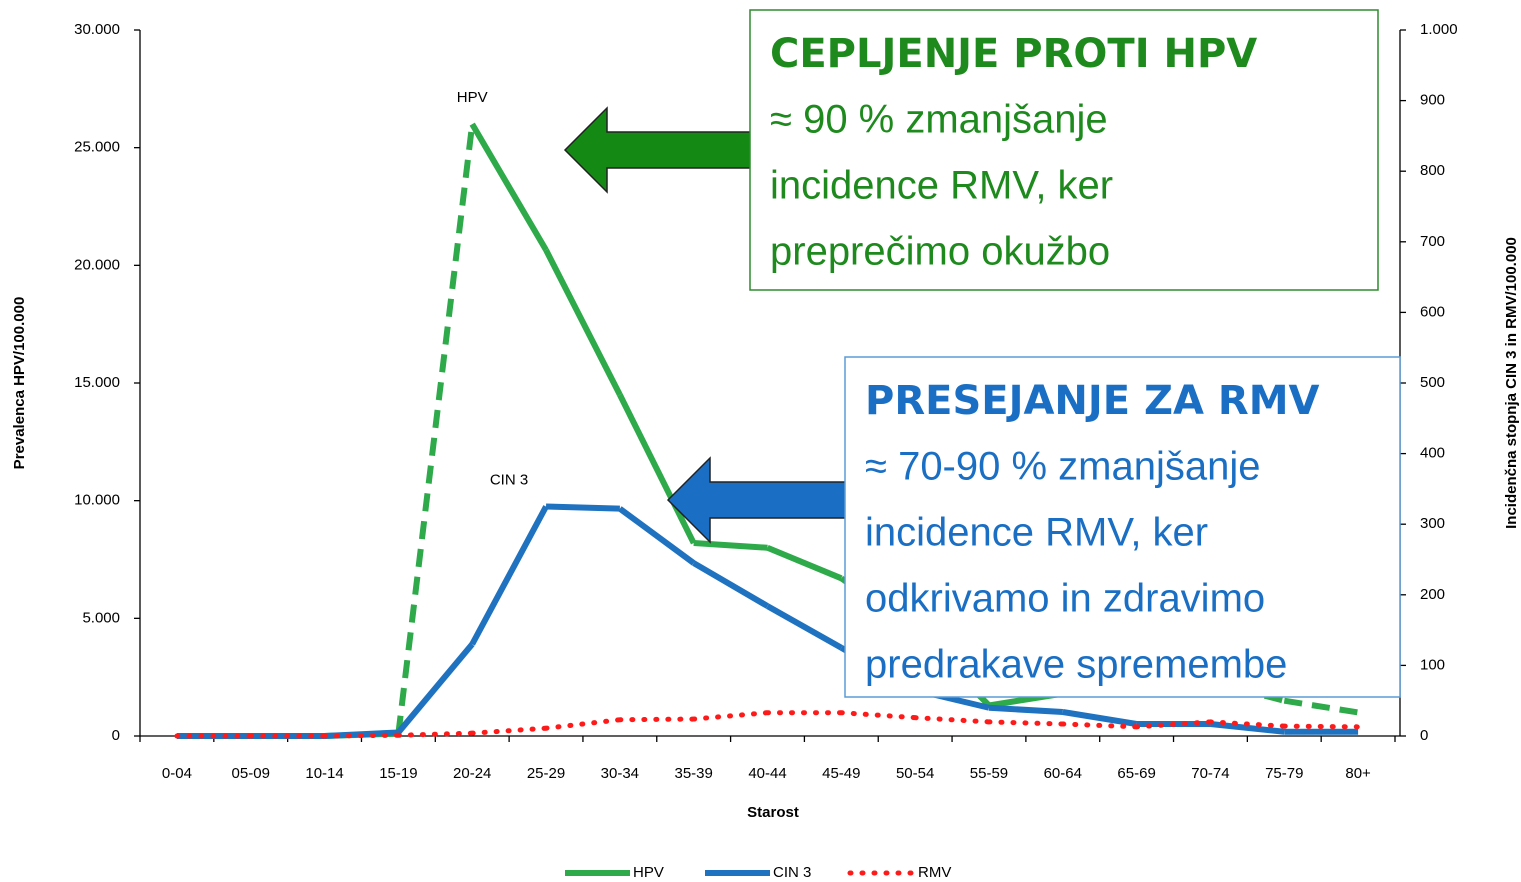  Describe the element at coordinates (1076, 665) in the screenshot. I see `callout-line: predrakave spremembe` at that location.